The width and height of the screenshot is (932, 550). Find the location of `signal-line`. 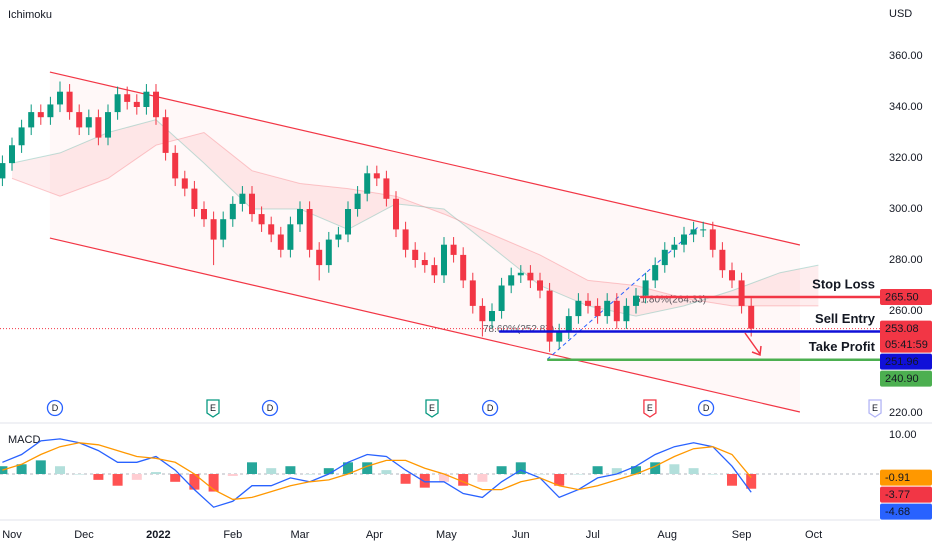

signal-line is located at coordinates (377, 471).